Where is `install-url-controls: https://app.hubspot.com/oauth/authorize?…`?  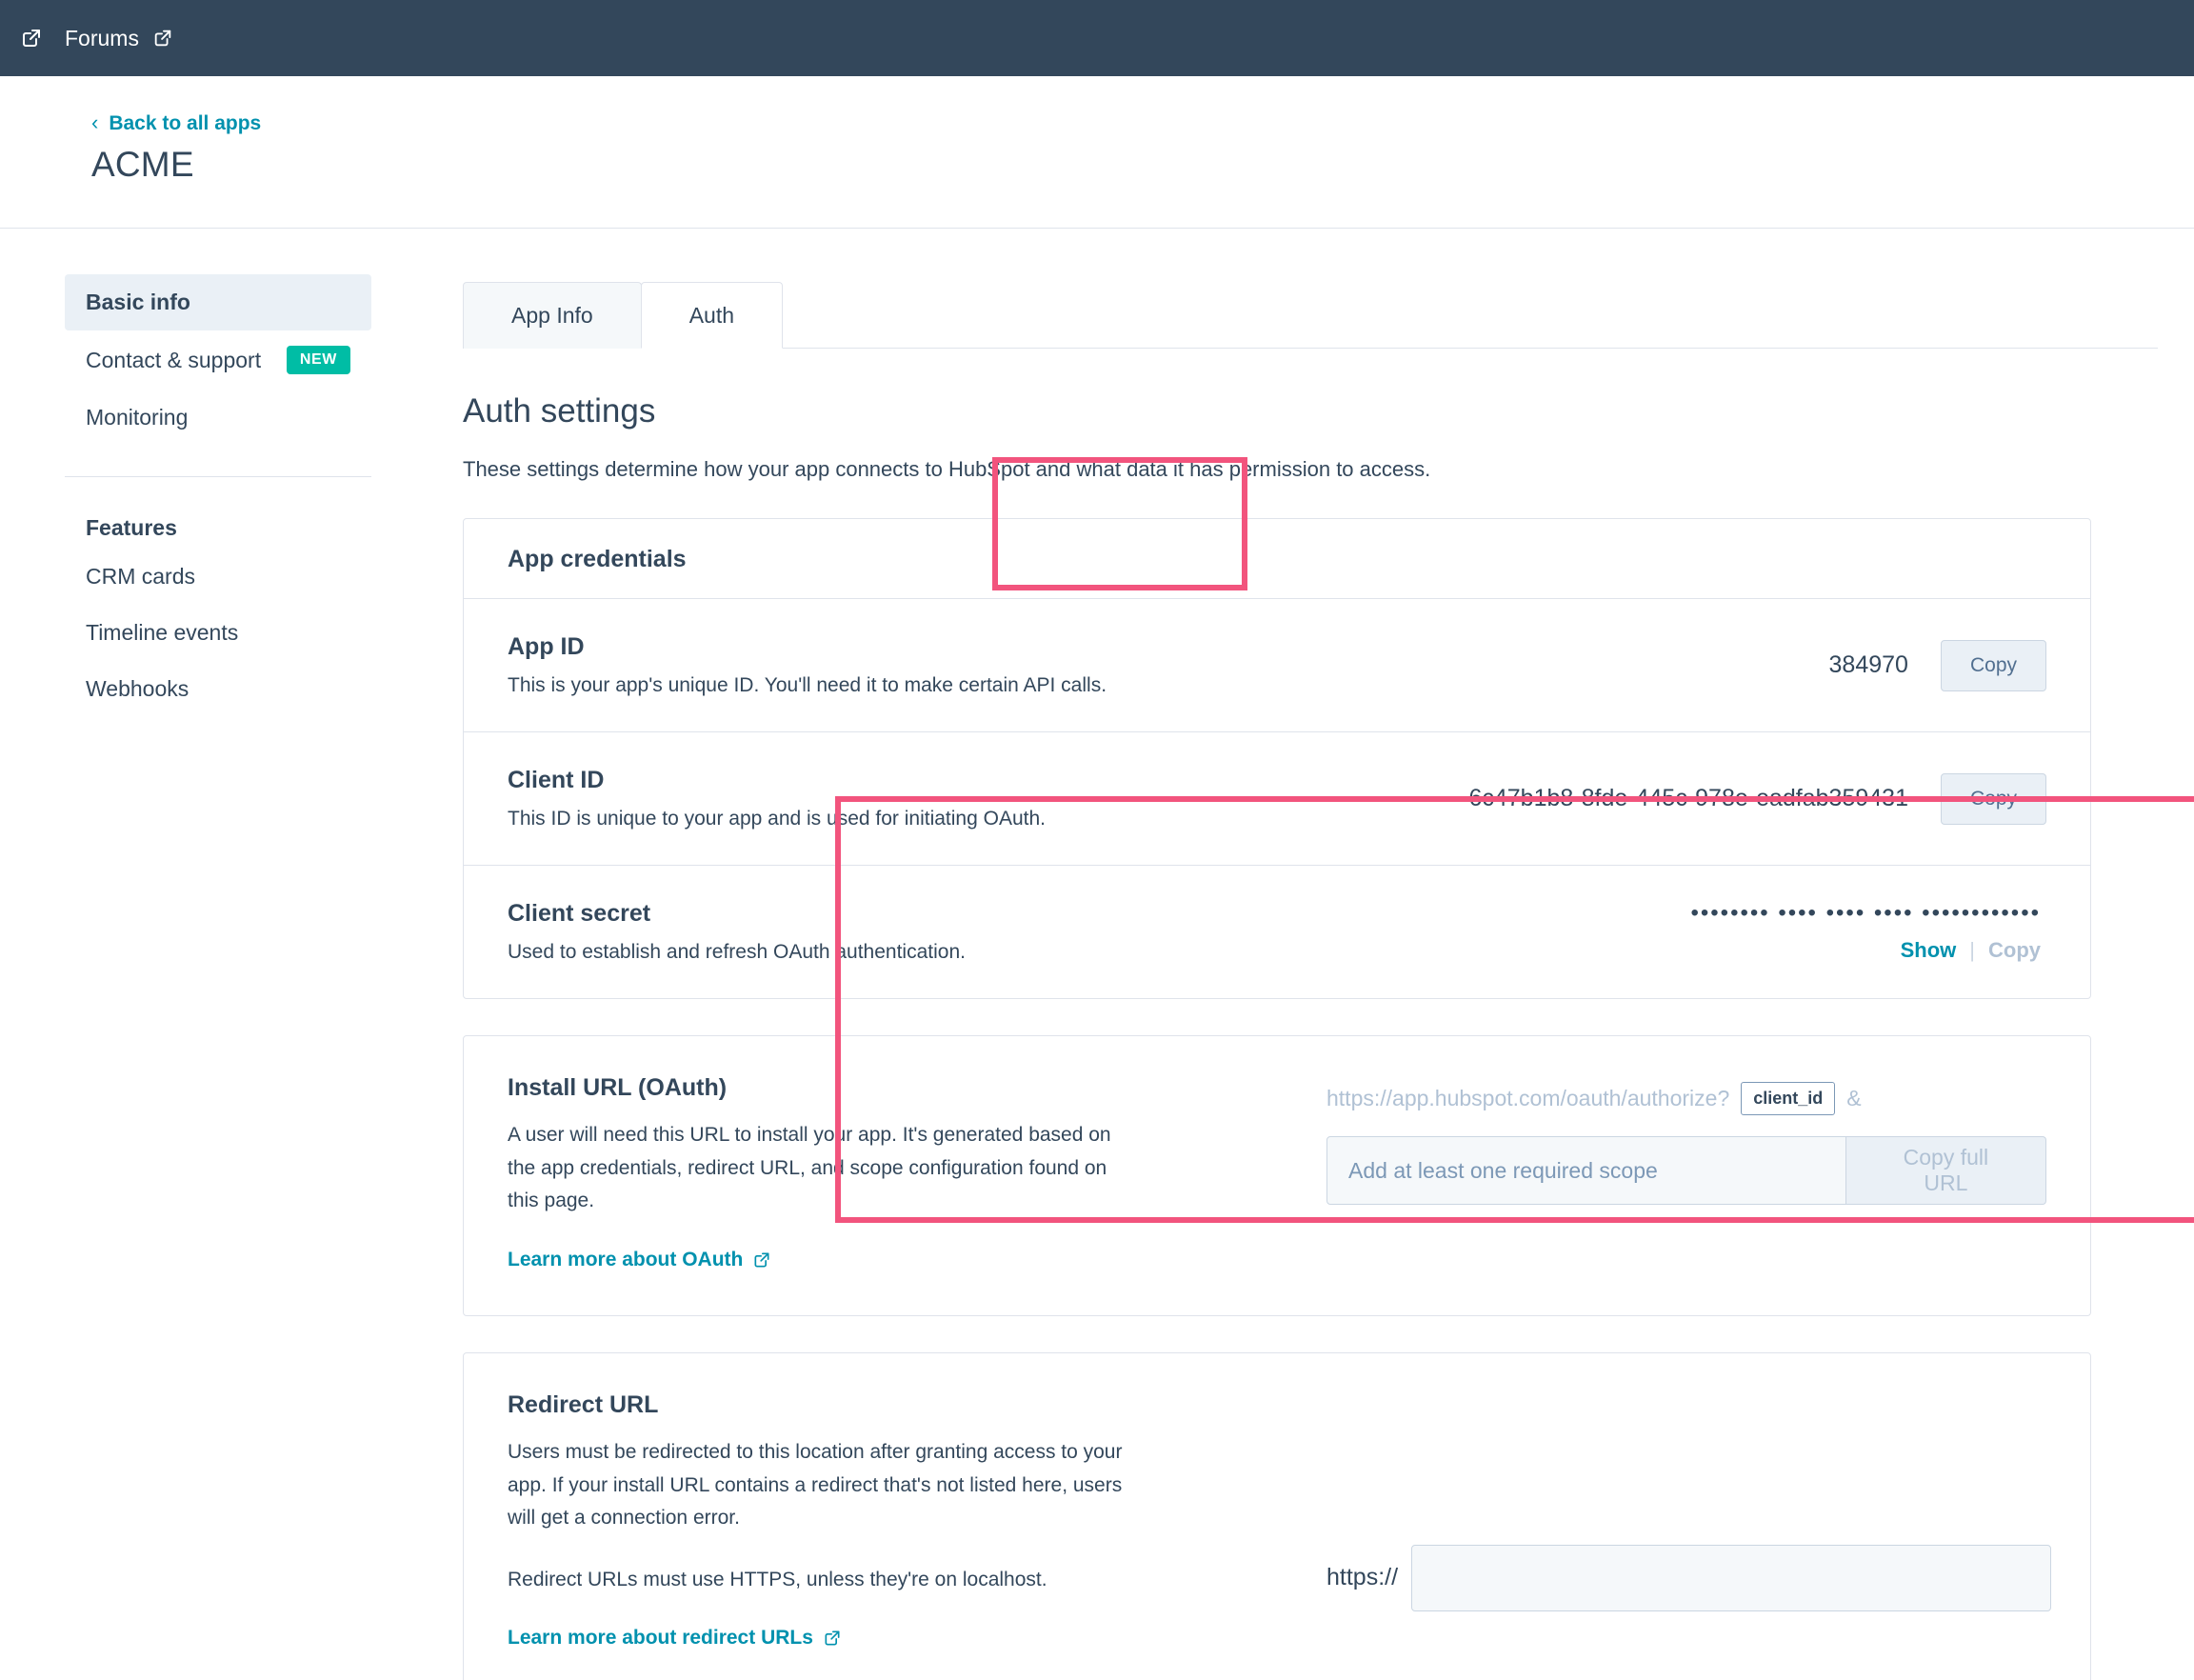 install-url-controls: https://app.hubspot.com/oauth/authorize?… is located at coordinates (1591, 1172).